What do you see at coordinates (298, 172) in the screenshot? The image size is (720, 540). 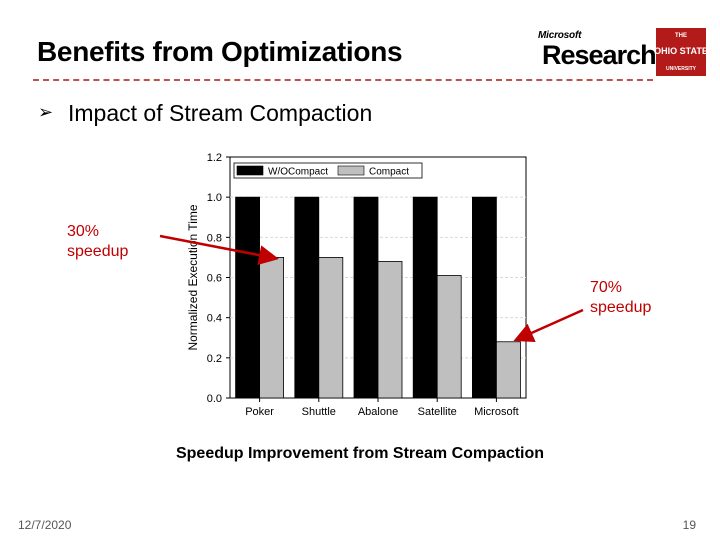 I see `legend-label: W/OCompact` at bounding box center [298, 172].